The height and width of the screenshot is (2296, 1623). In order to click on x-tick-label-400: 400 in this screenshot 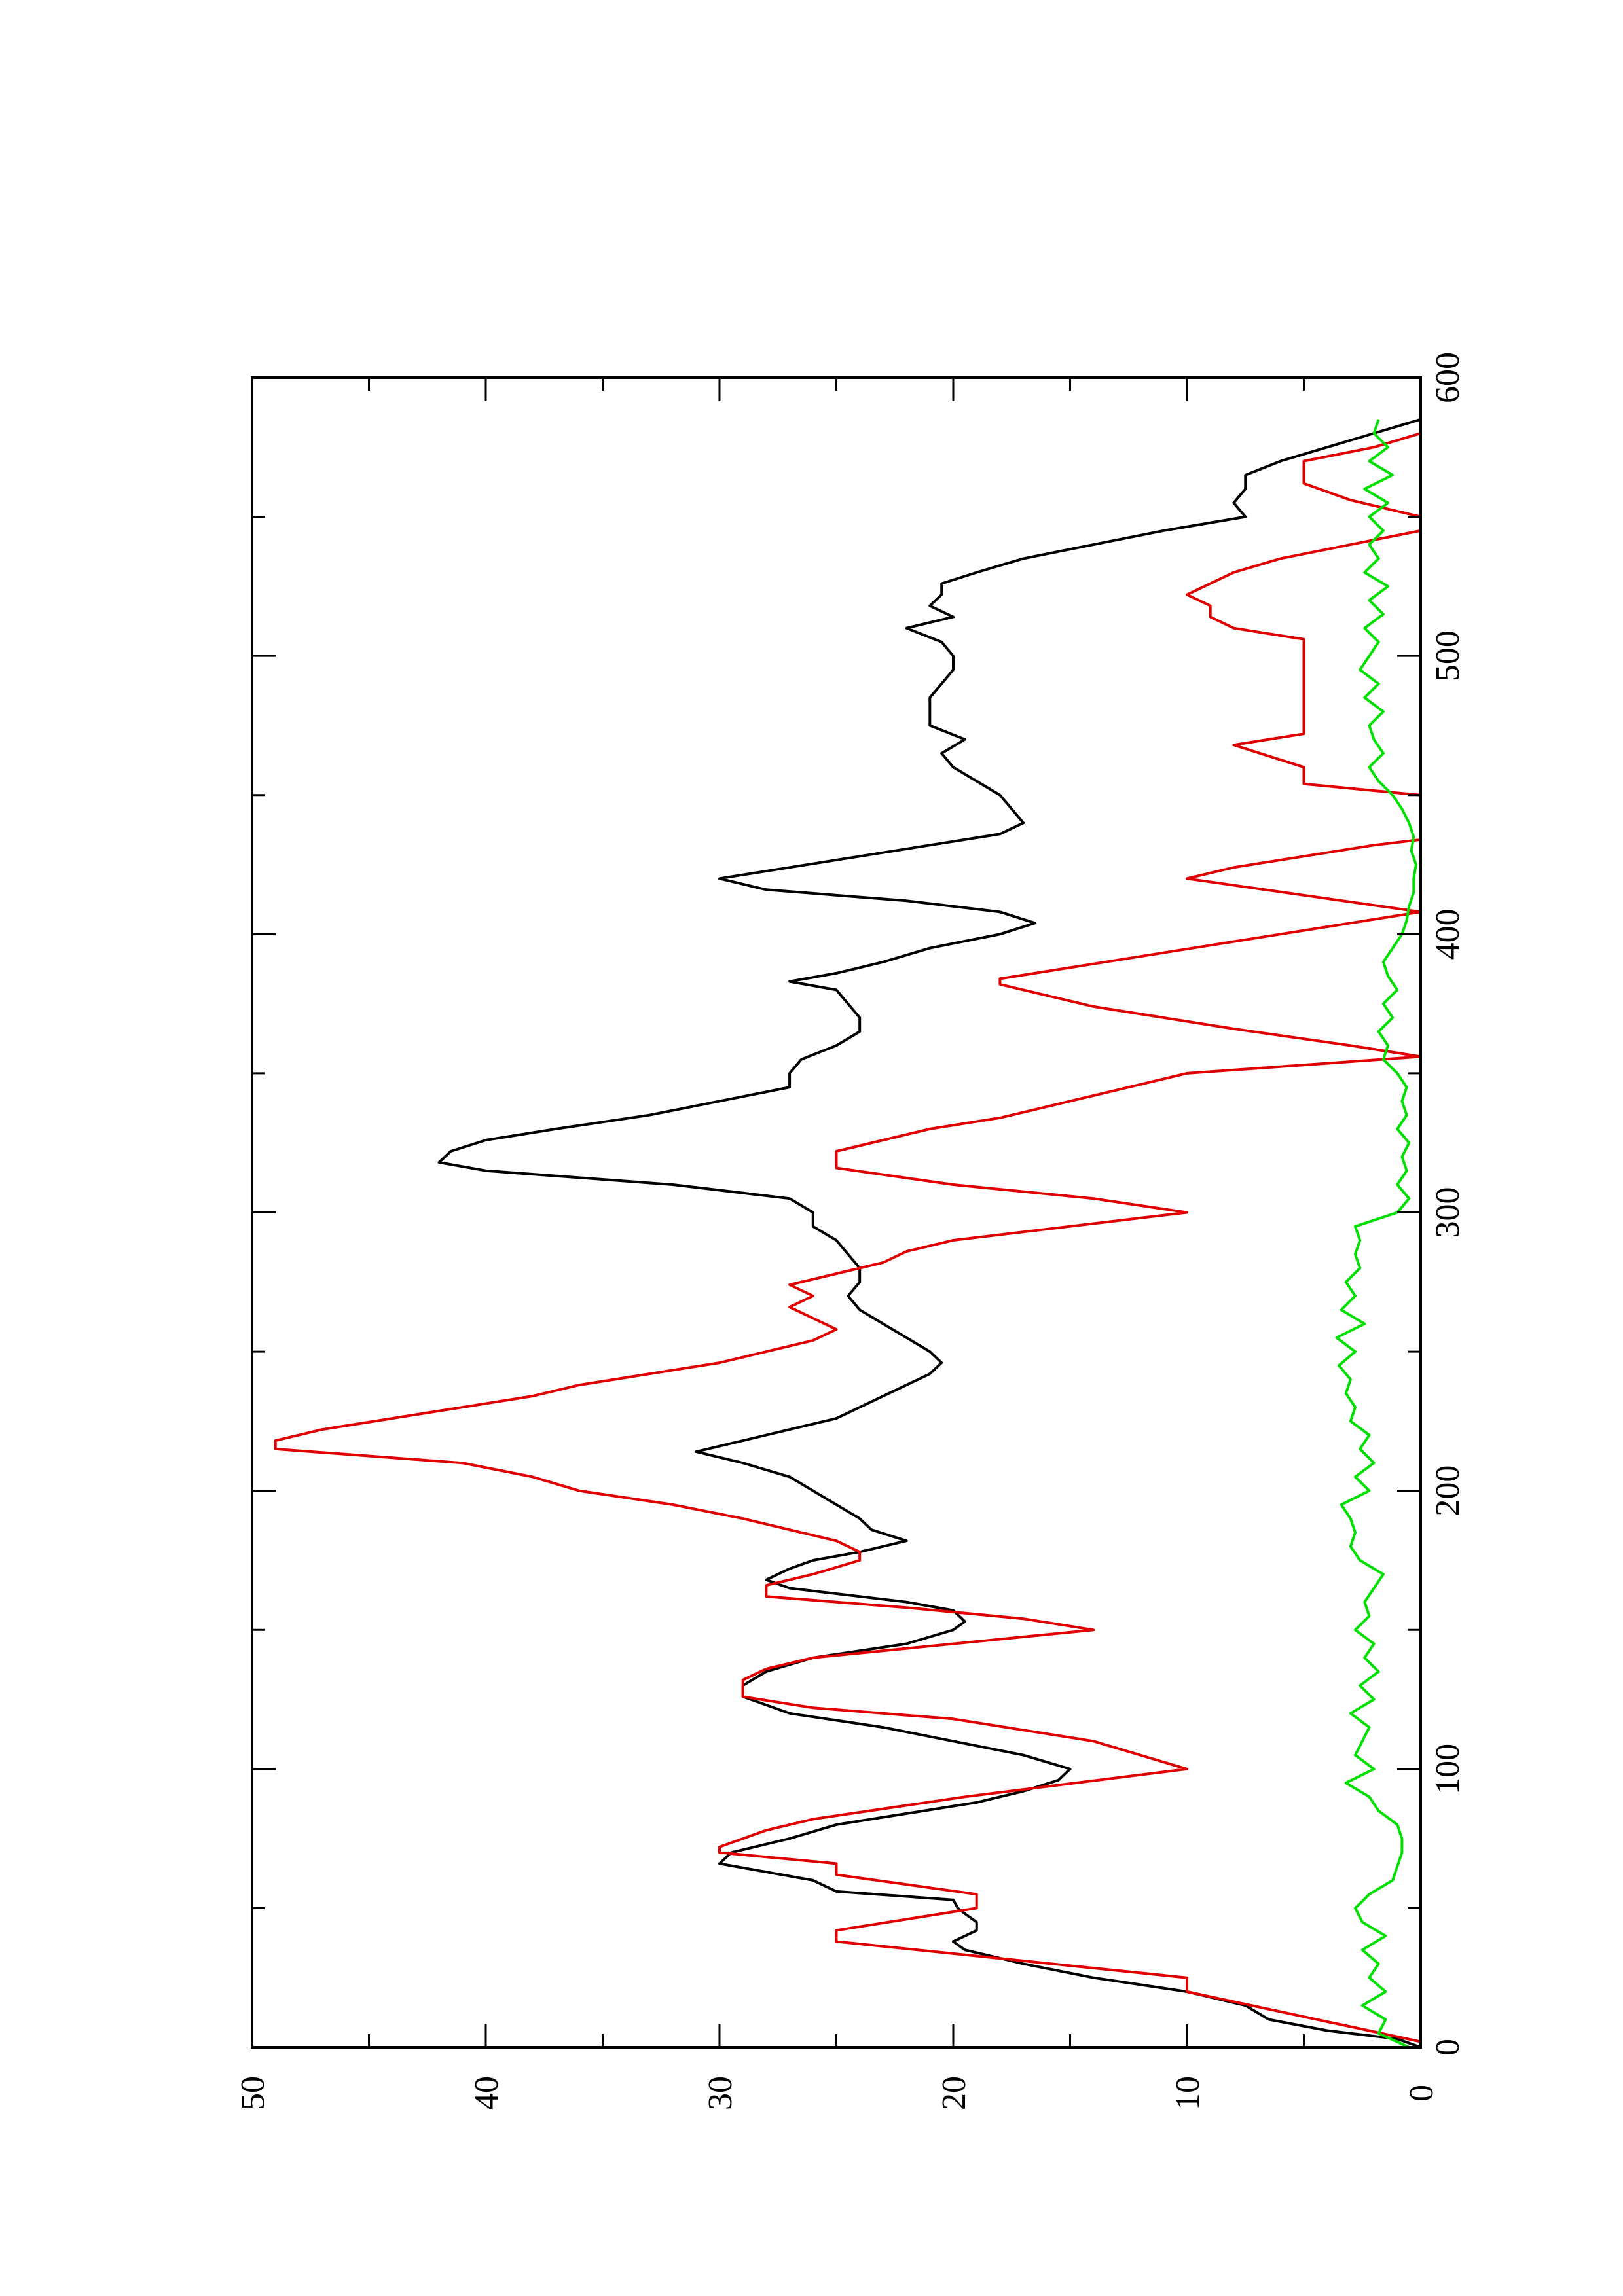, I will do `click(1448, 934)`.